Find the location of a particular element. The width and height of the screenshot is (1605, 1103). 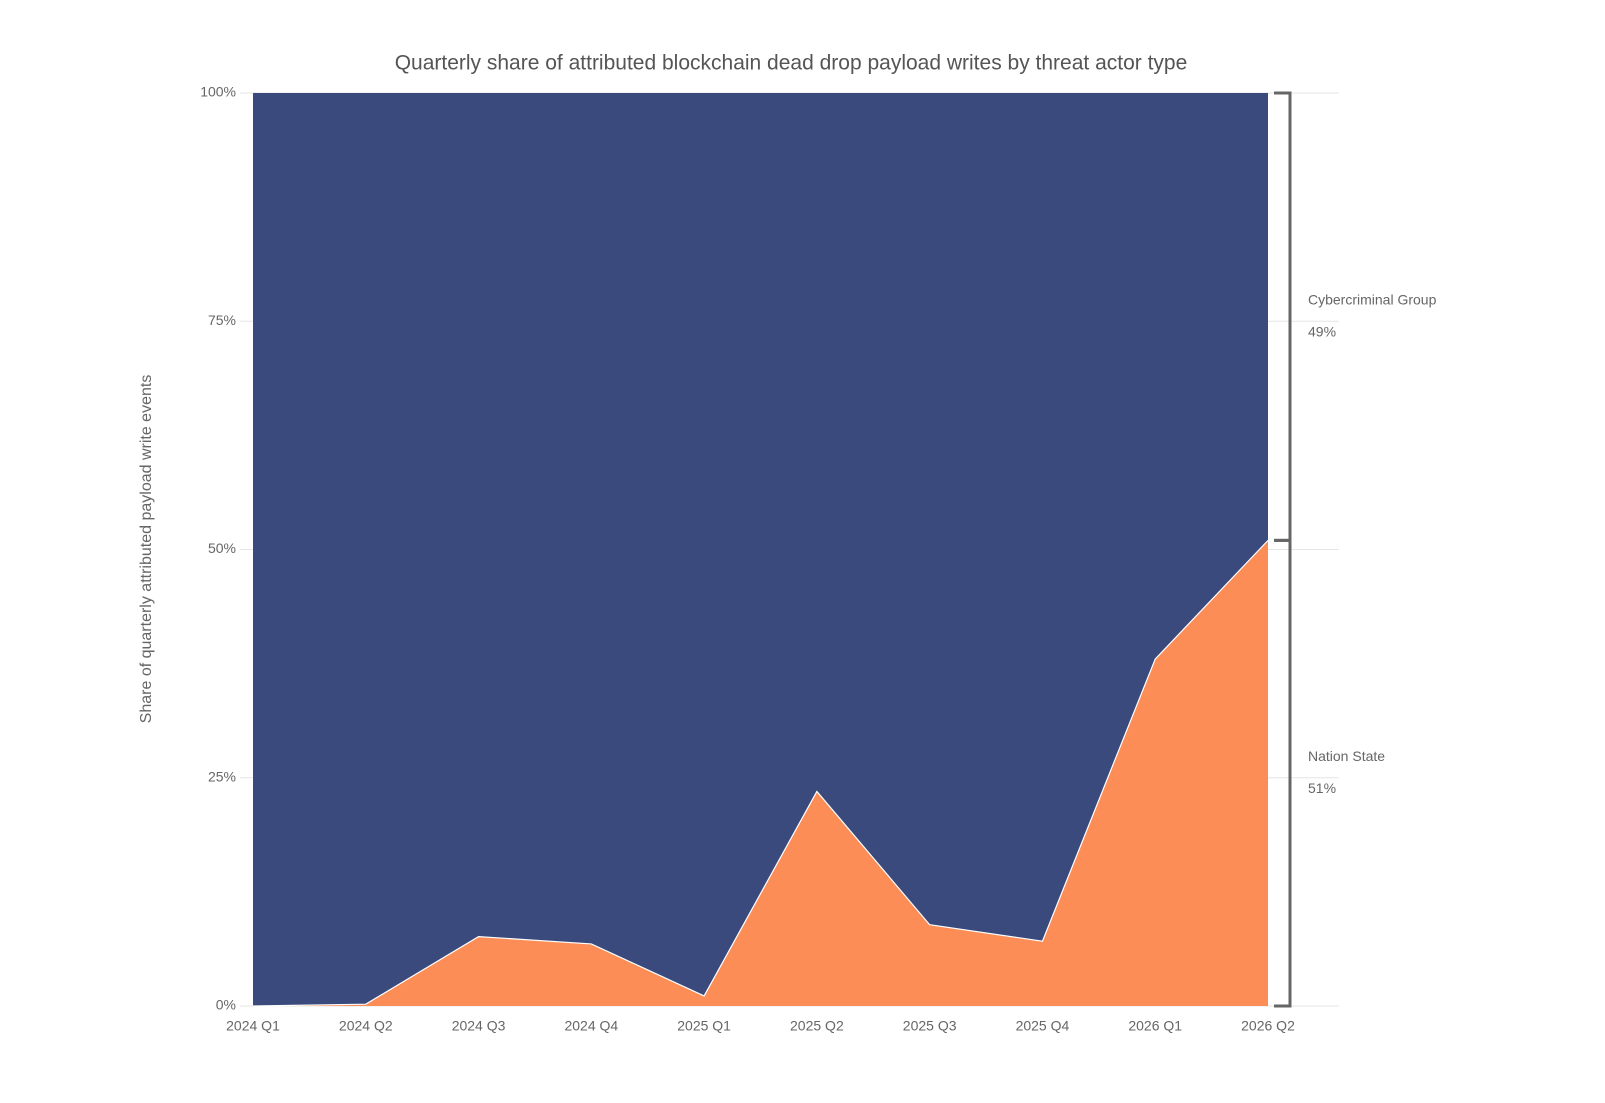

data-label: 51% is located at coordinates (1322, 788).